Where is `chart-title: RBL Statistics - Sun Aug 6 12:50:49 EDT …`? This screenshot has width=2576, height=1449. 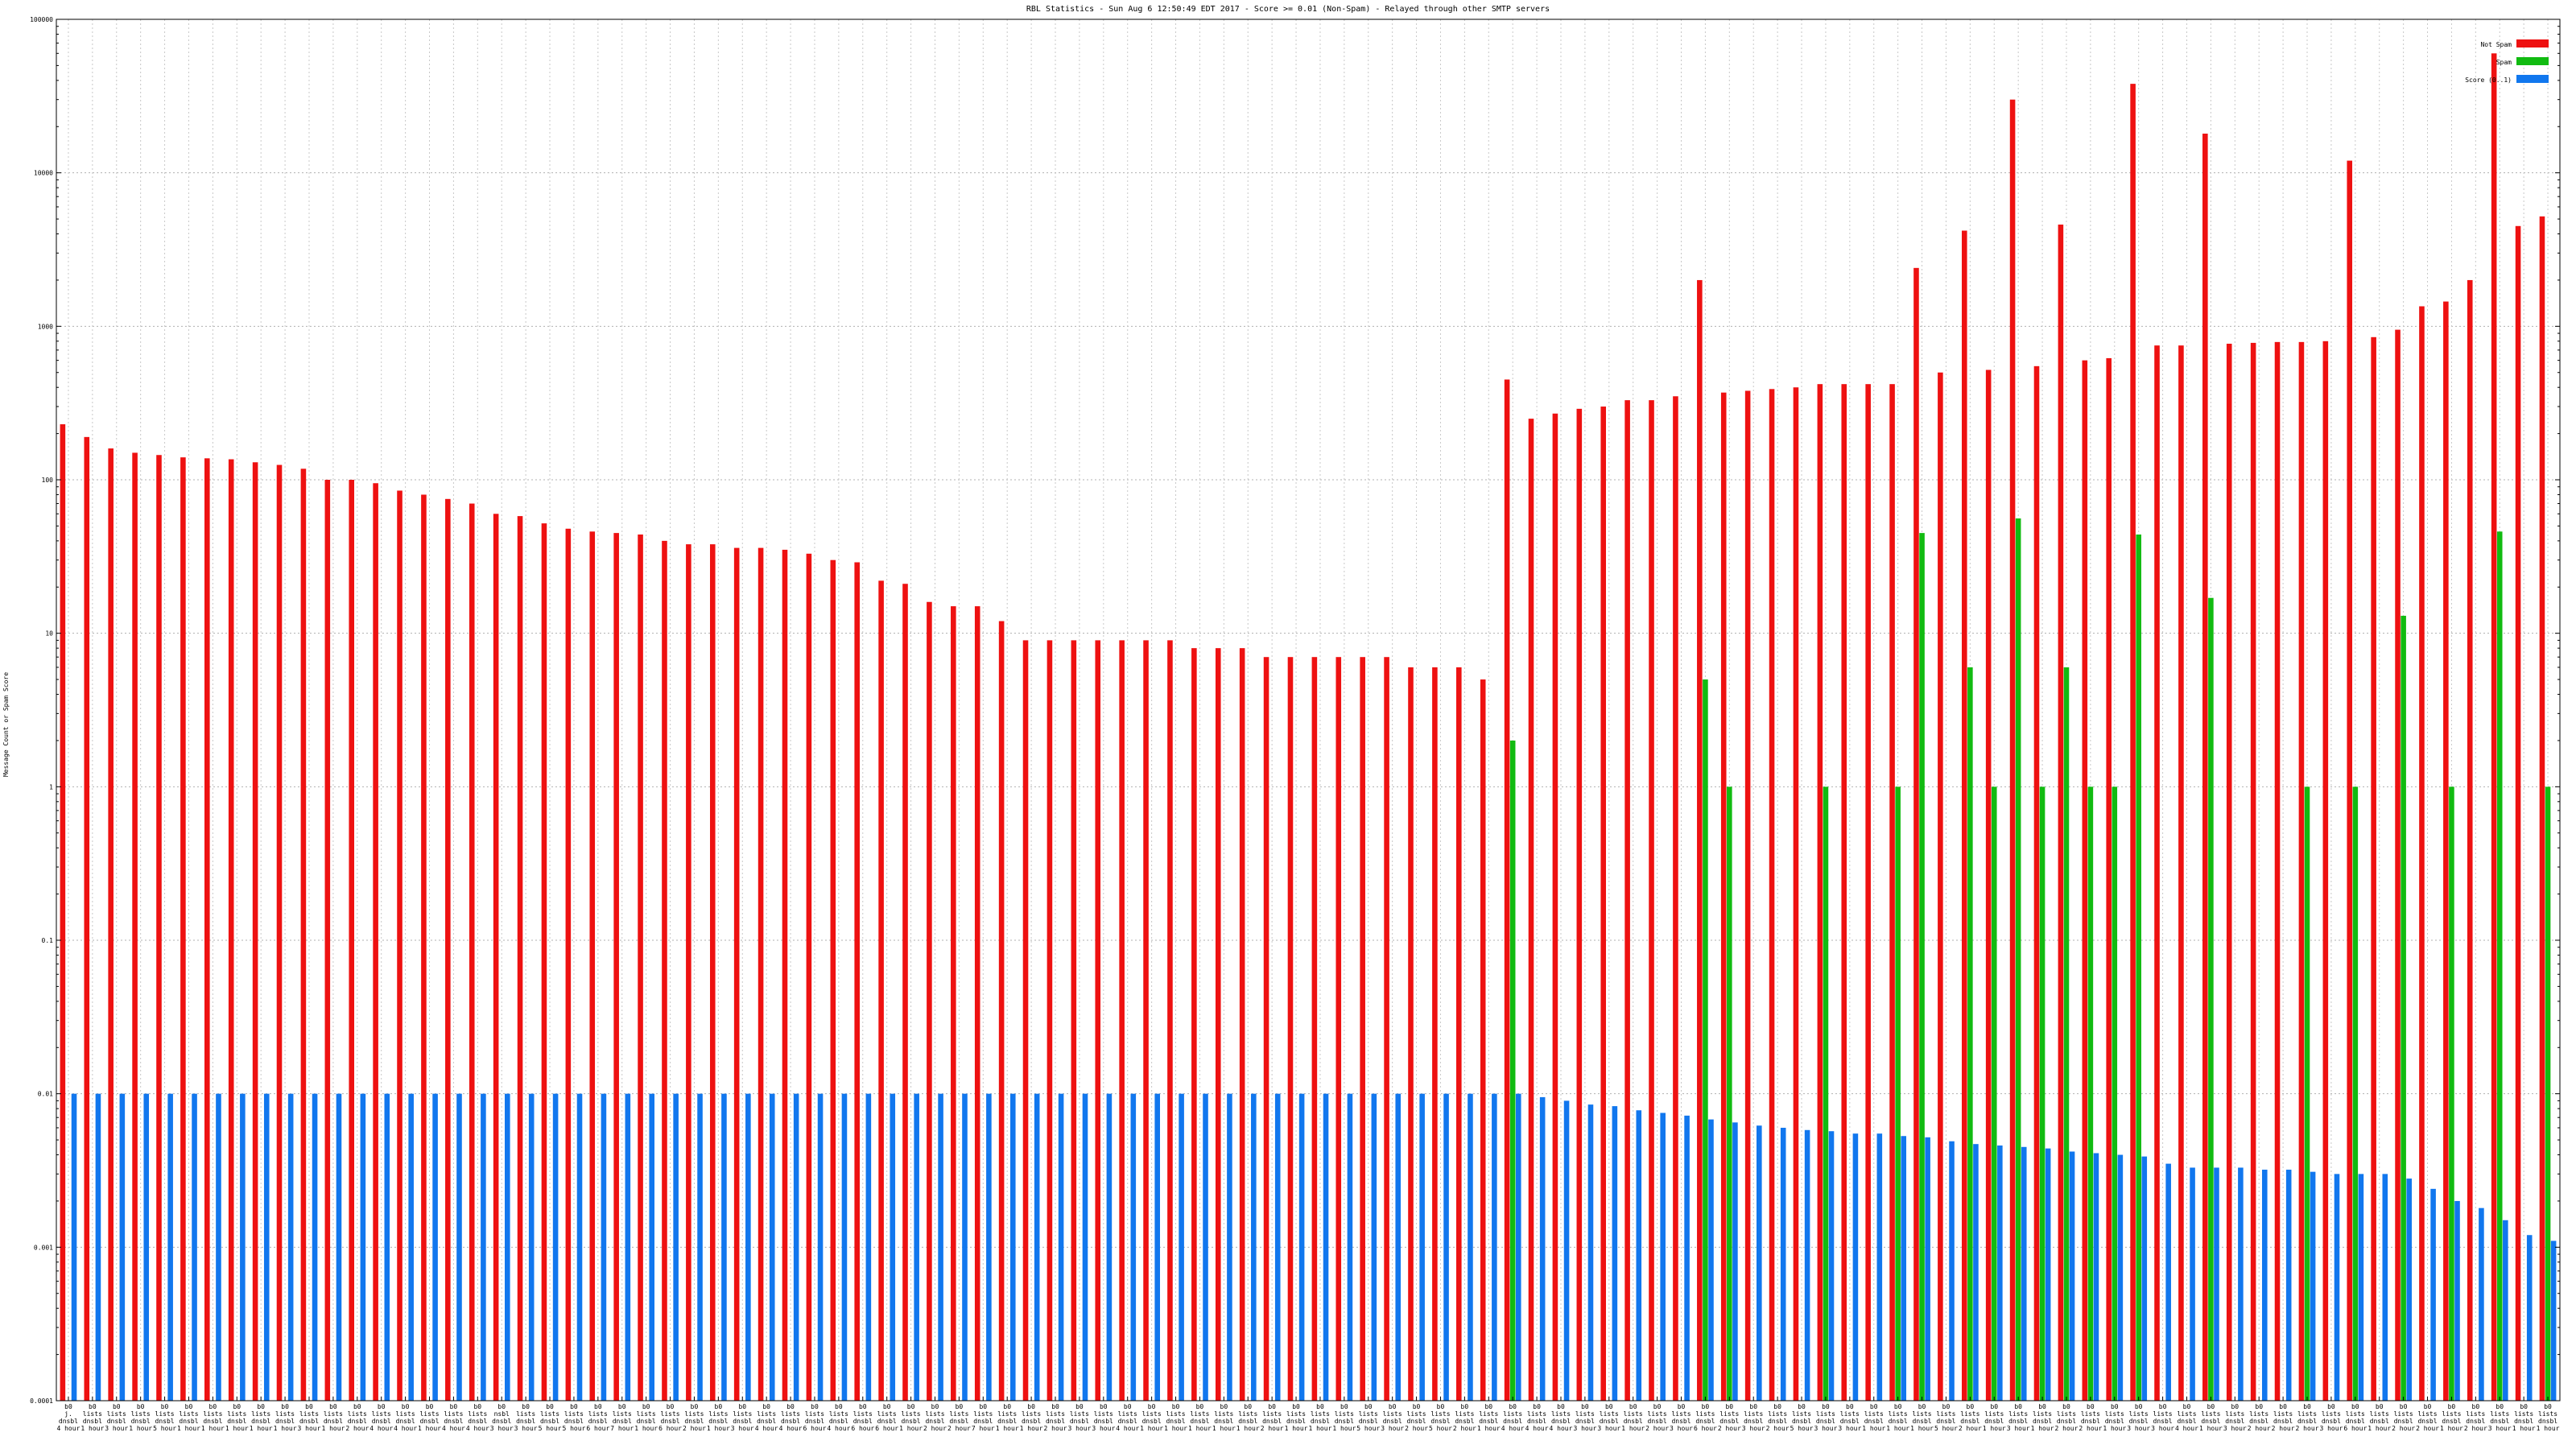
chart-title: RBL Statistics - Sun Aug 6 12:50:49 EDT … is located at coordinates (1288, 9).